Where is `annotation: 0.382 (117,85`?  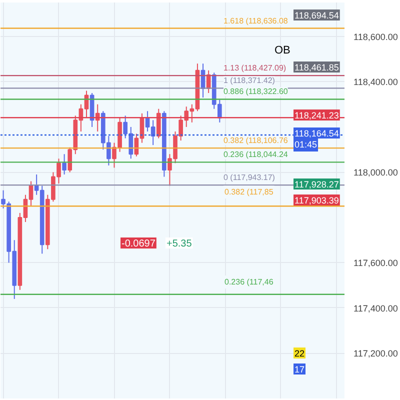 annotation: 0.382 (117,85 is located at coordinates (249, 192).